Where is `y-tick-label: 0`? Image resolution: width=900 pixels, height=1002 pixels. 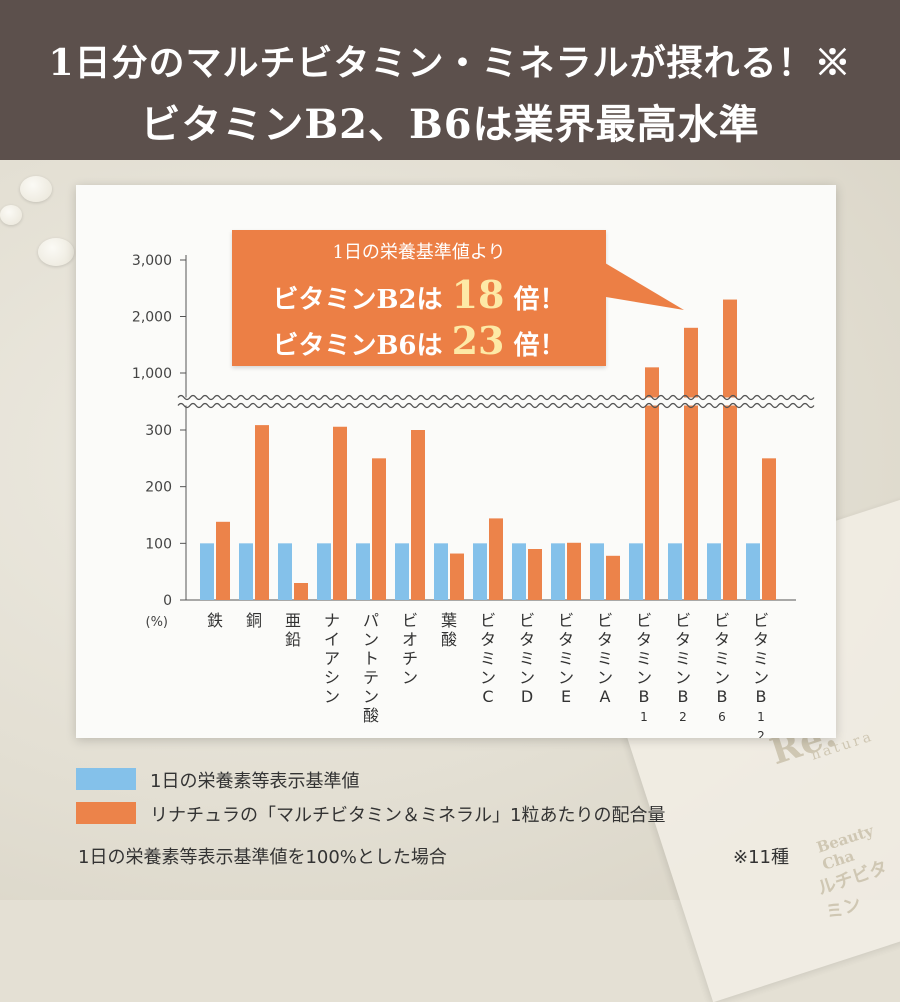 y-tick-label: 0 is located at coordinates (167, 601).